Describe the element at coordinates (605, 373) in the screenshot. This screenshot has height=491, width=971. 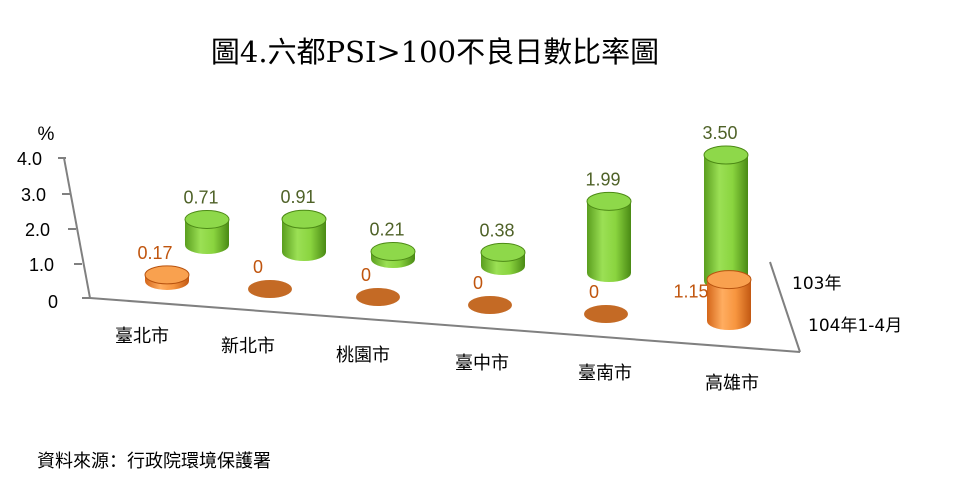
I see `category-label: 臺南市` at that location.